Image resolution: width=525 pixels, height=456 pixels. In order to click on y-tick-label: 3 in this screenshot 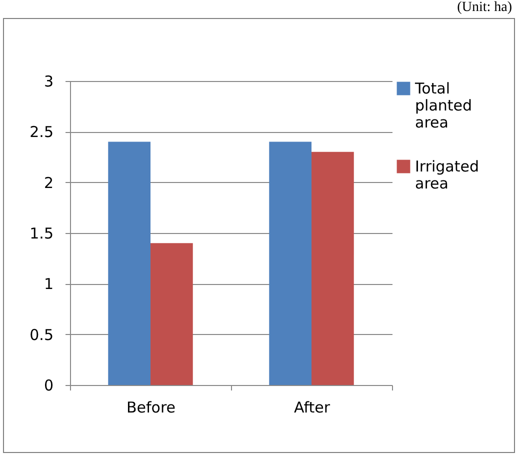, I will do `click(49, 81)`.